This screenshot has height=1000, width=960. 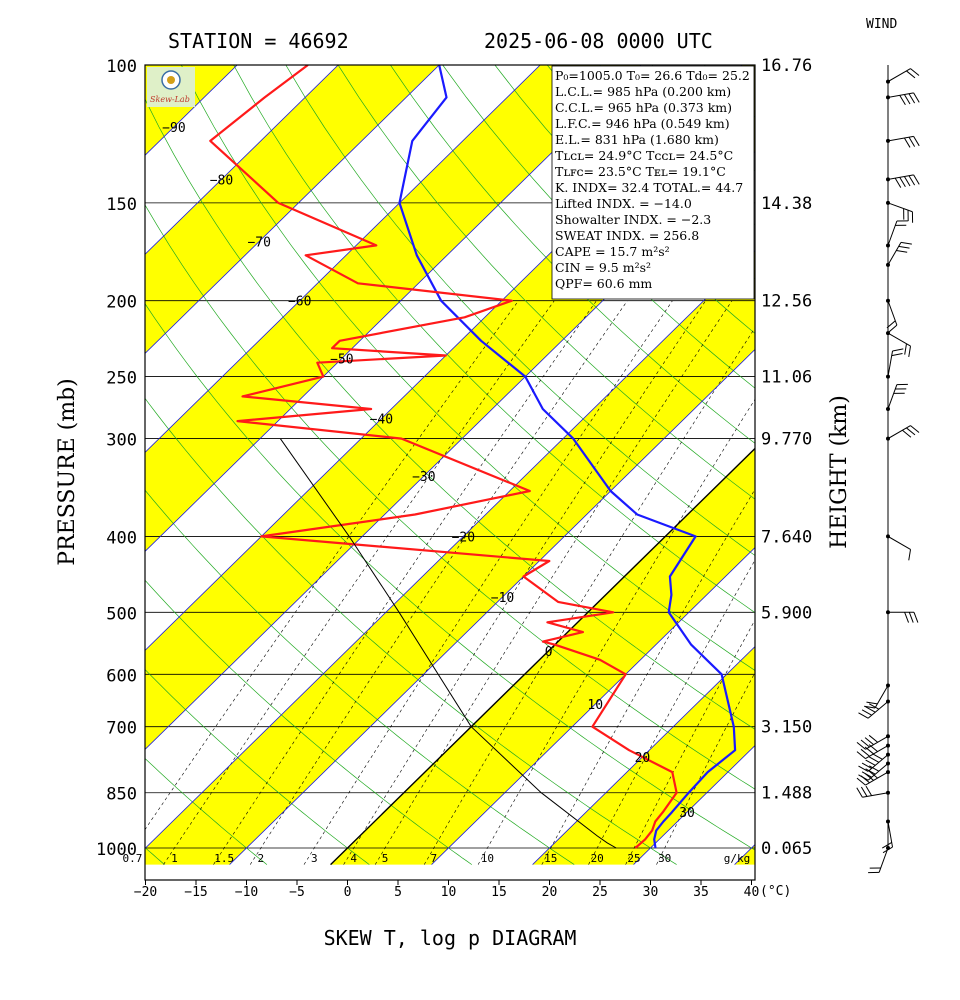 I want to click on isotherm-label: 20, so click(x=643, y=758).